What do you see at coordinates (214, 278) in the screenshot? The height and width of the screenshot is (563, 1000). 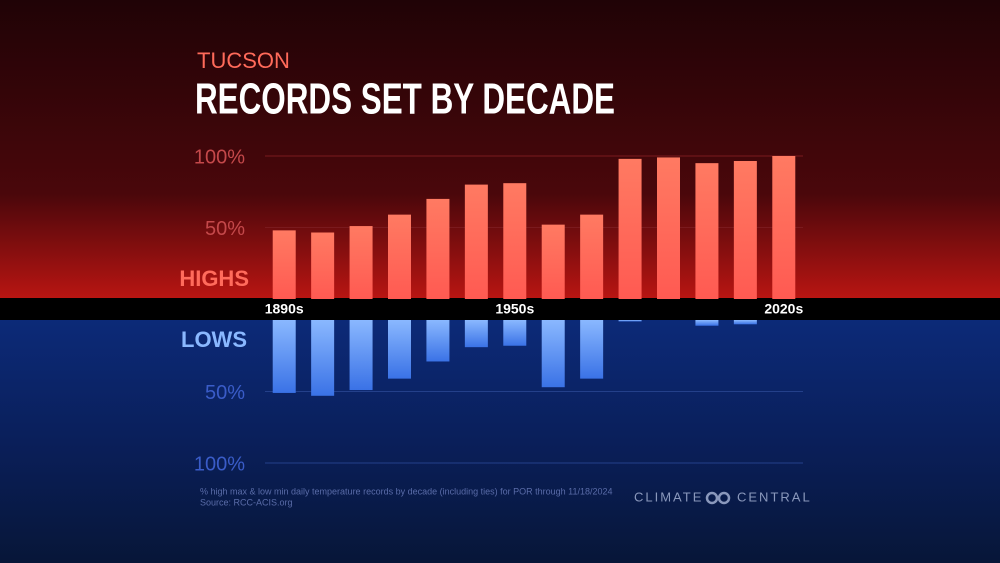 I see `legend-label: HIGHS` at bounding box center [214, 278].